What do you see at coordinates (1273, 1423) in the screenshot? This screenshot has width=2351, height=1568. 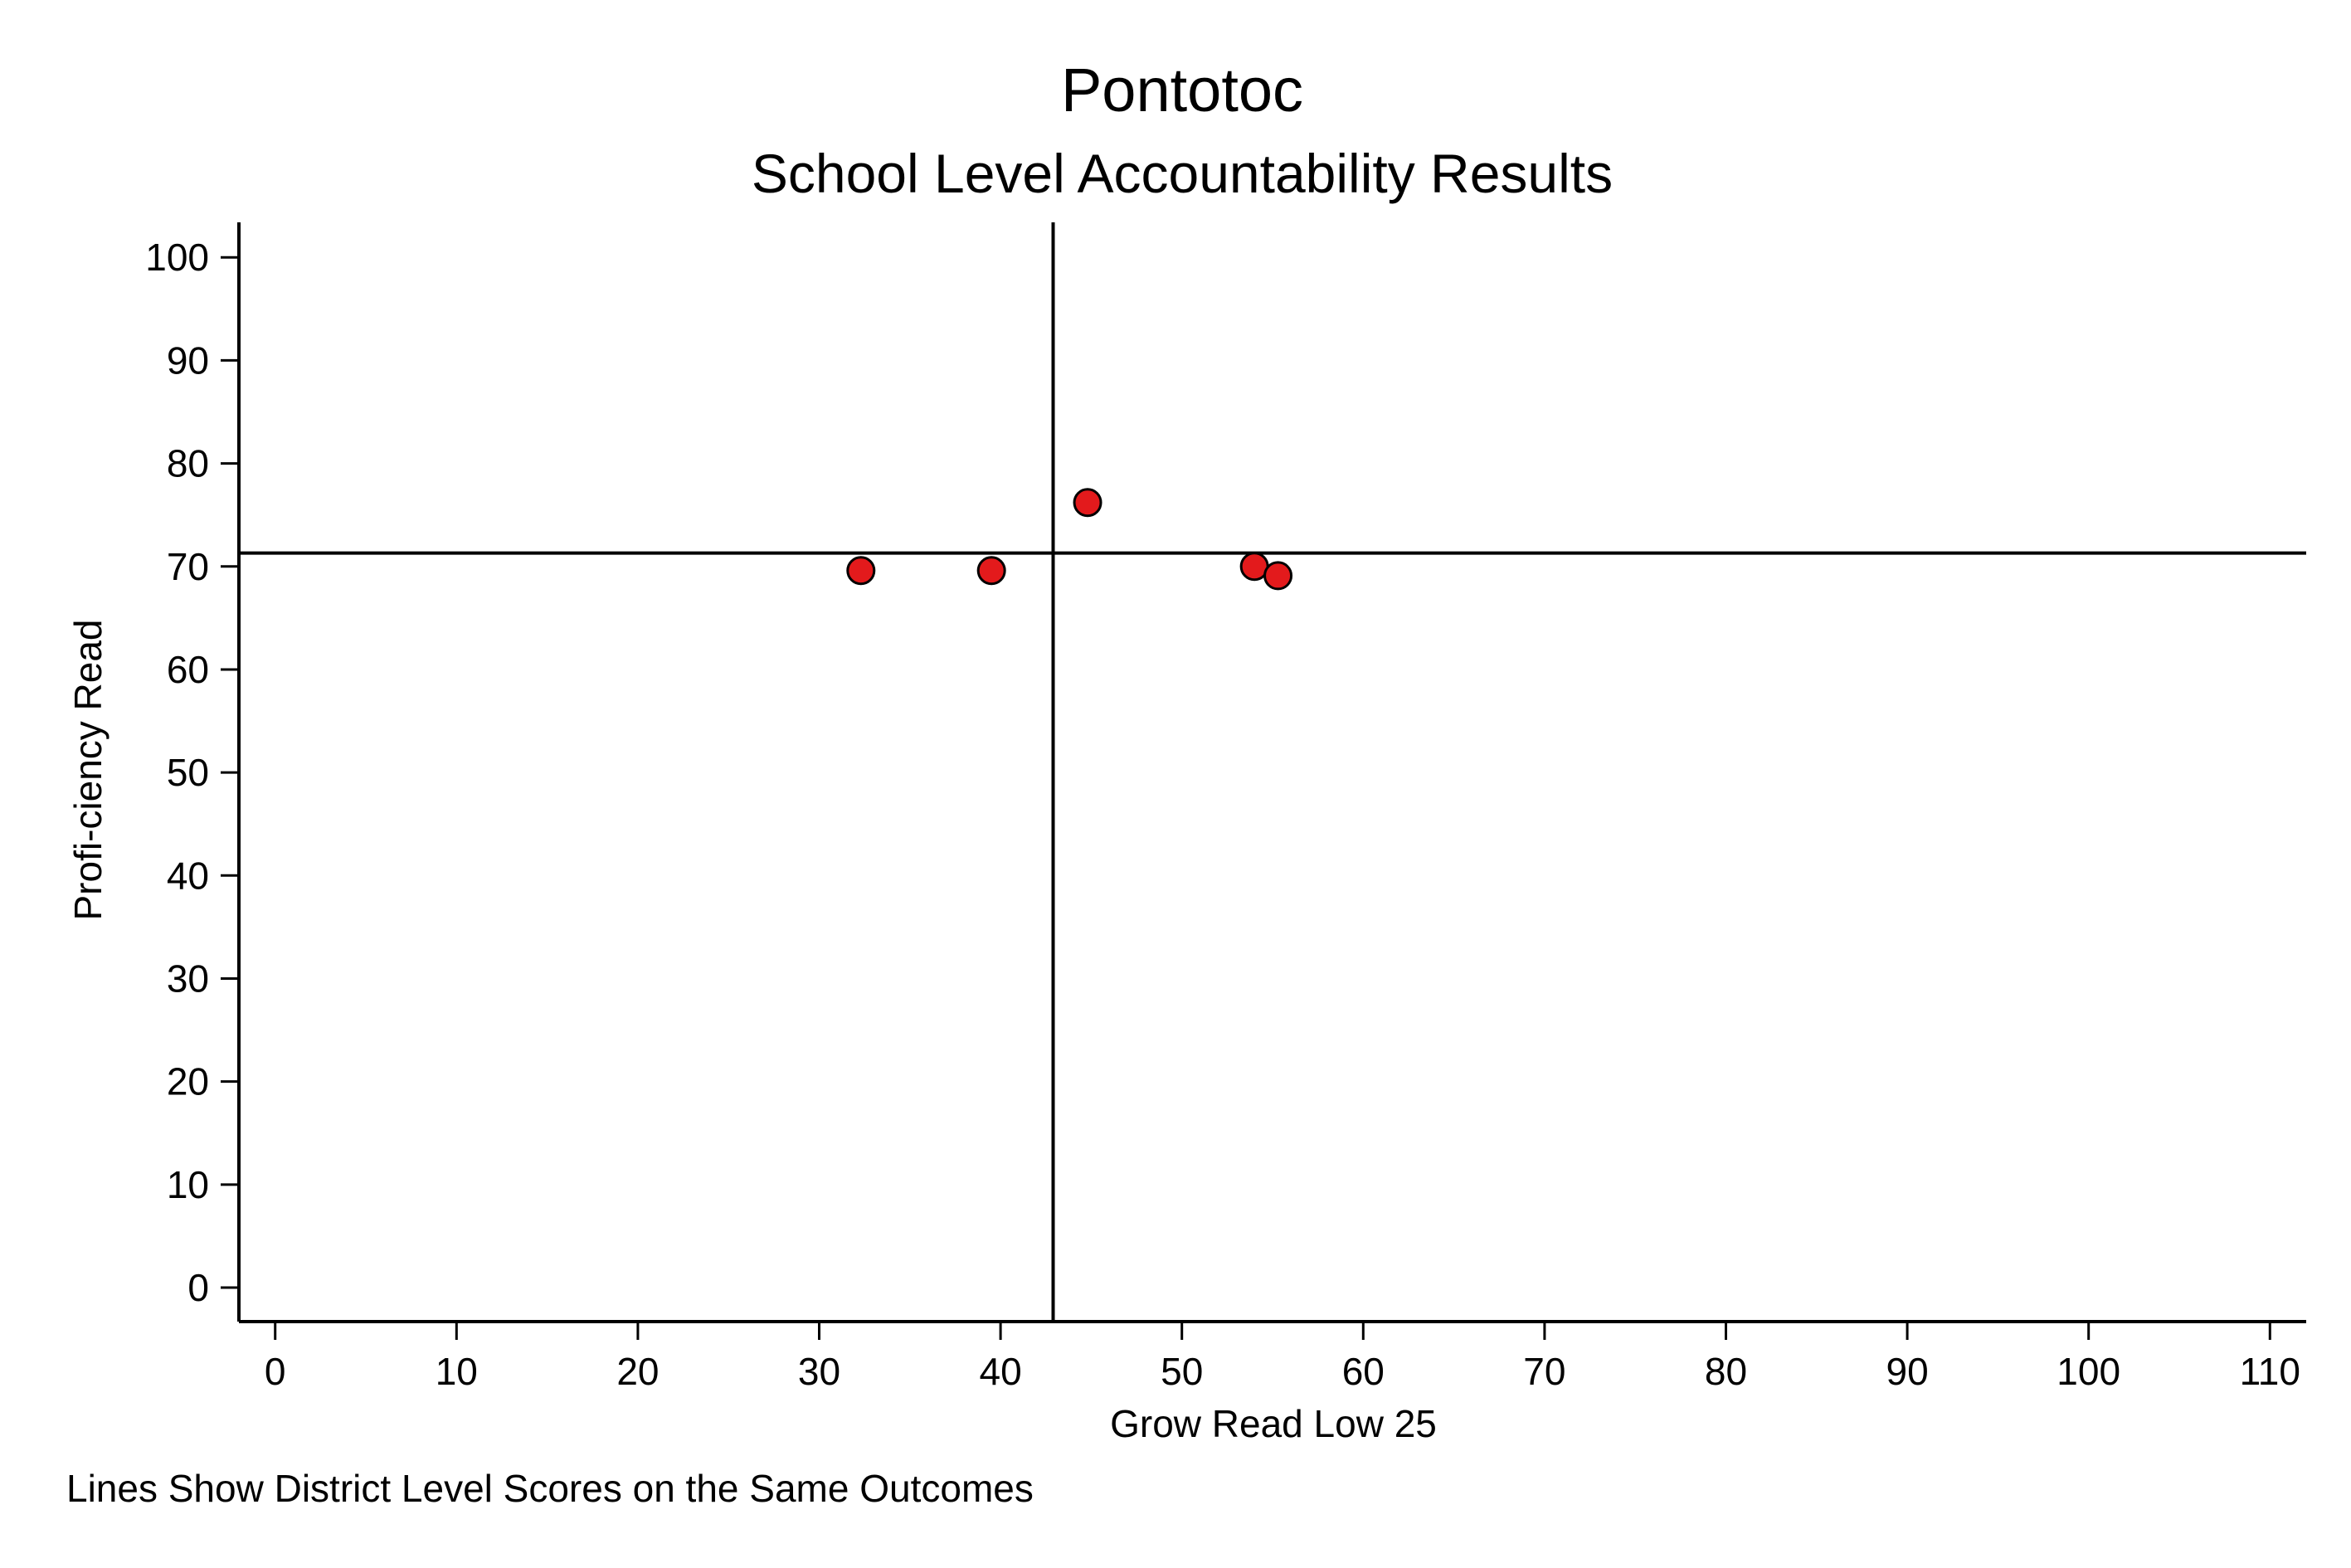 I see `x-axis-label: Grow Read Low 25` at bounding box center [1273, 1423].